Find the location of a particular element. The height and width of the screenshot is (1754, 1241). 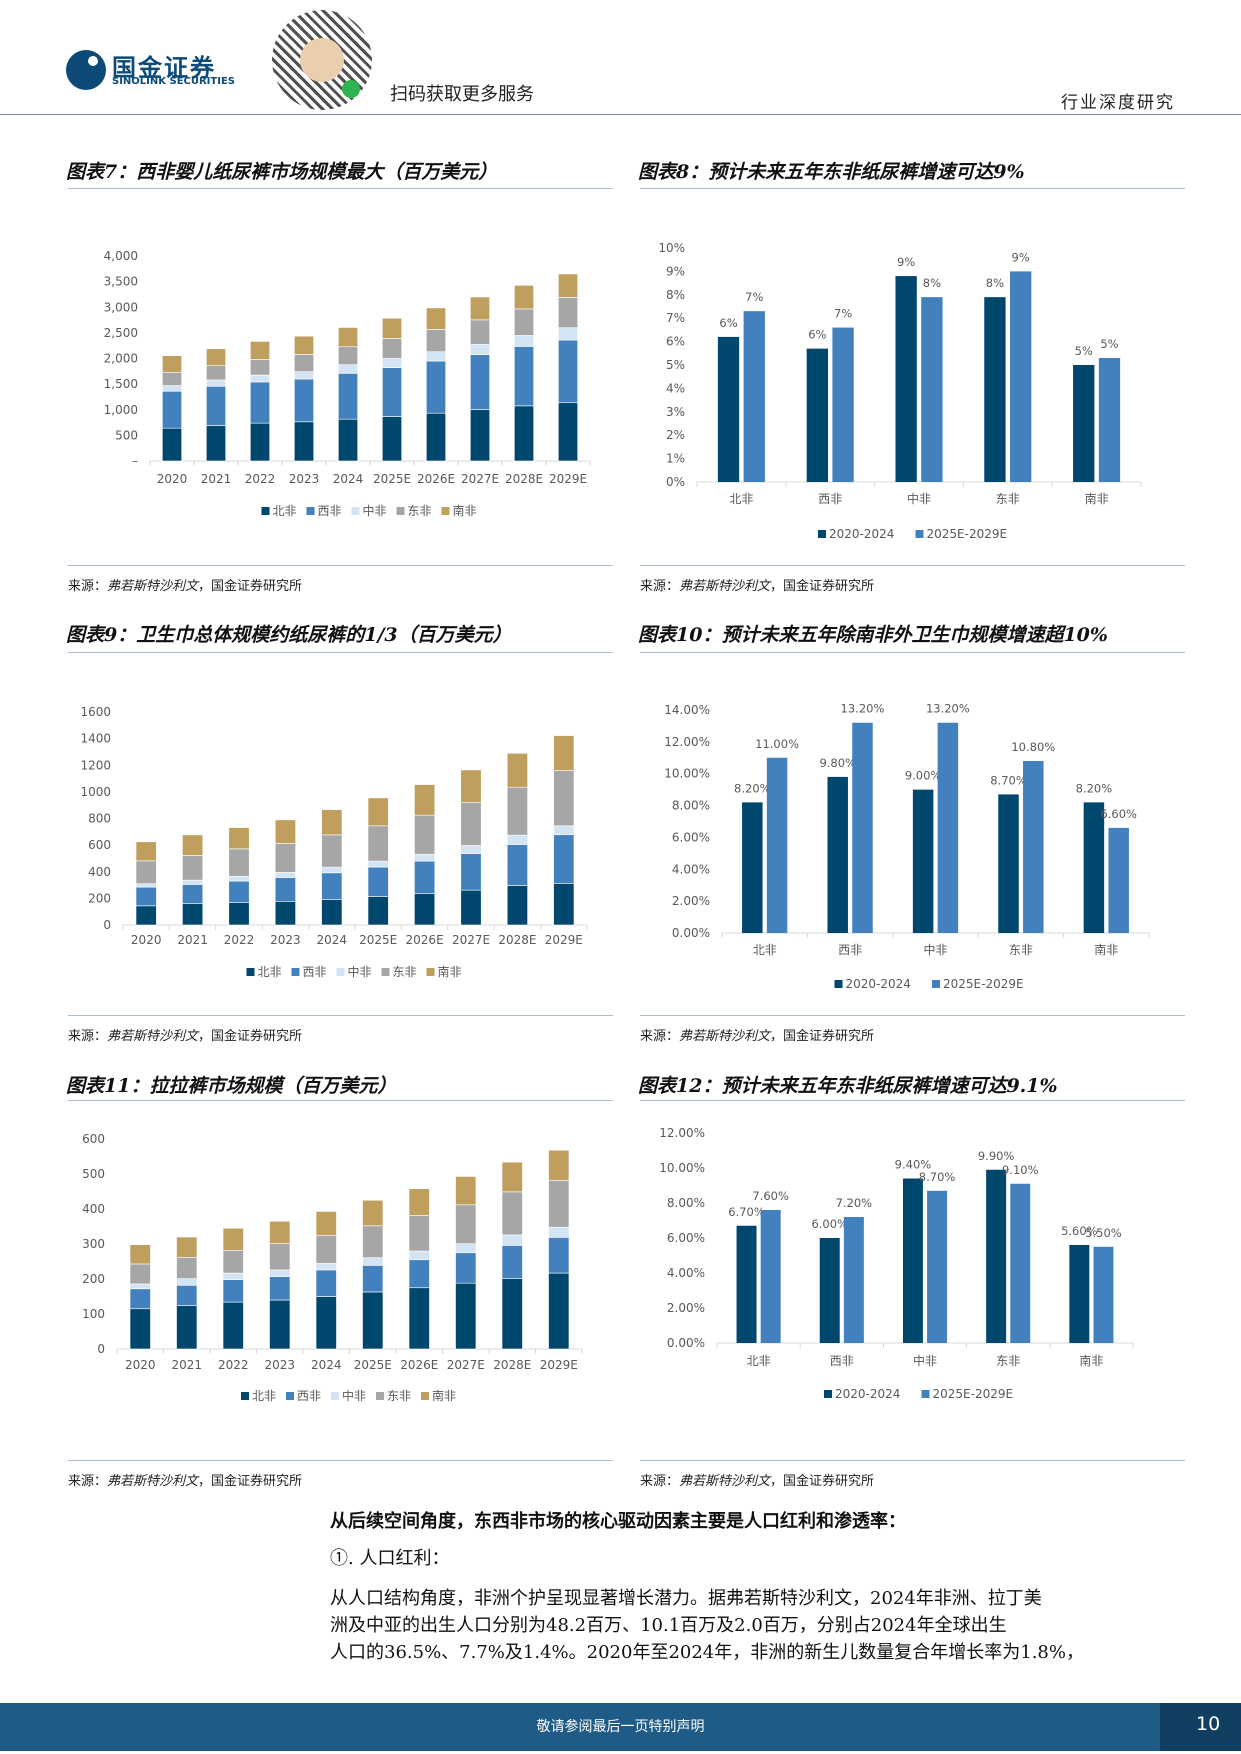

data-label: 7.20% is located at coordinates (854, 1203).